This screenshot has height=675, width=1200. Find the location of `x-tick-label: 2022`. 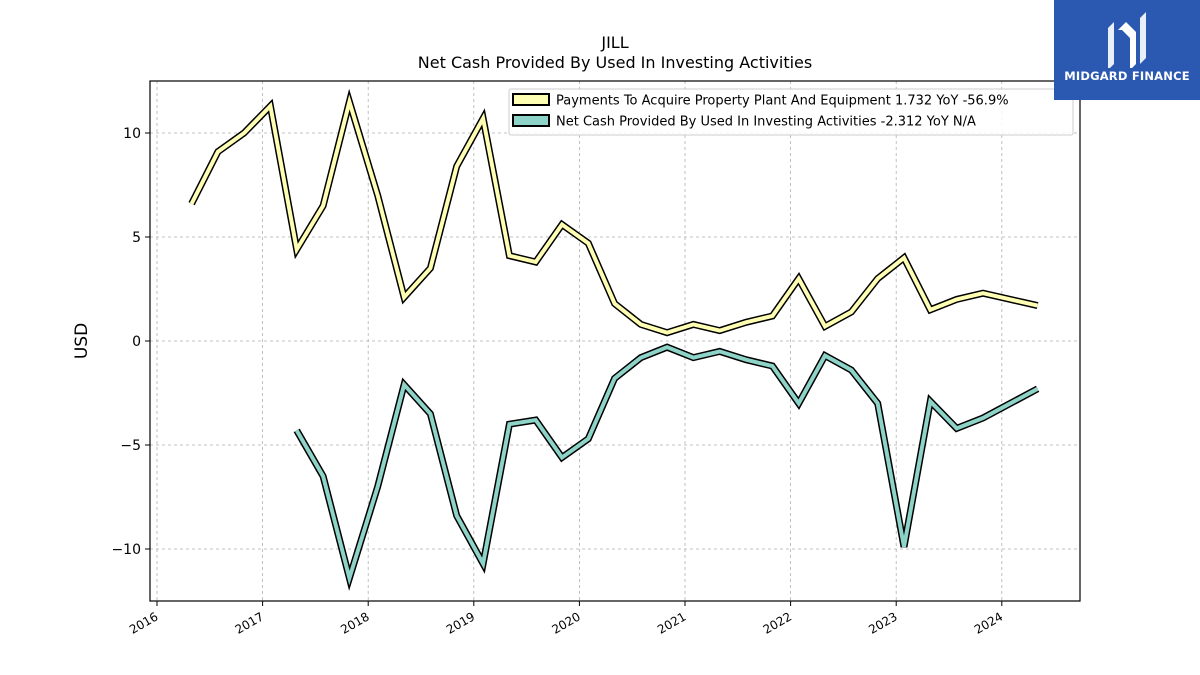

x-tick-label: 2022 is located at coordinates (777, 622).